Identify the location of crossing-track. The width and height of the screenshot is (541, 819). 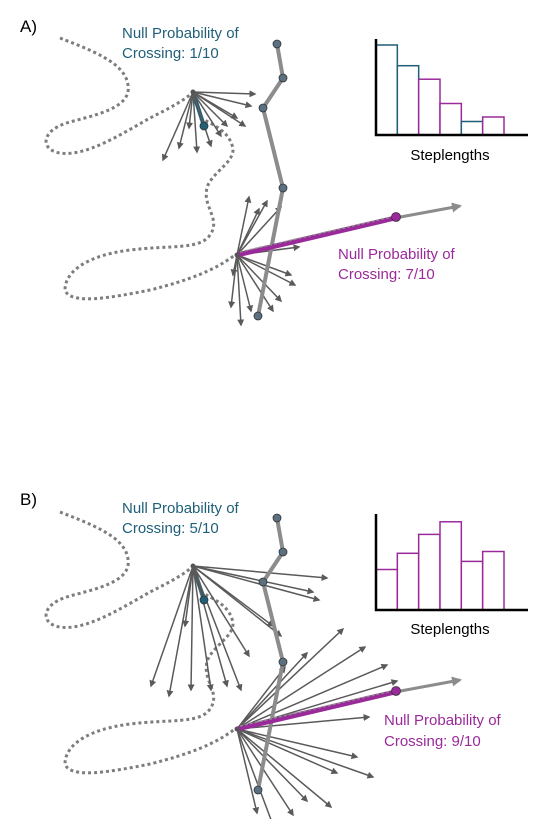
(270, 180).